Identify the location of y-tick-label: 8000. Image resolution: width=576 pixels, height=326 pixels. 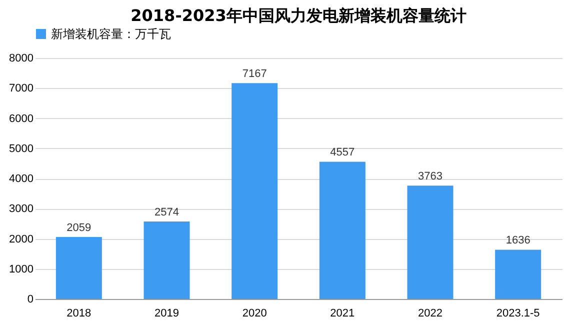
(21, 58).